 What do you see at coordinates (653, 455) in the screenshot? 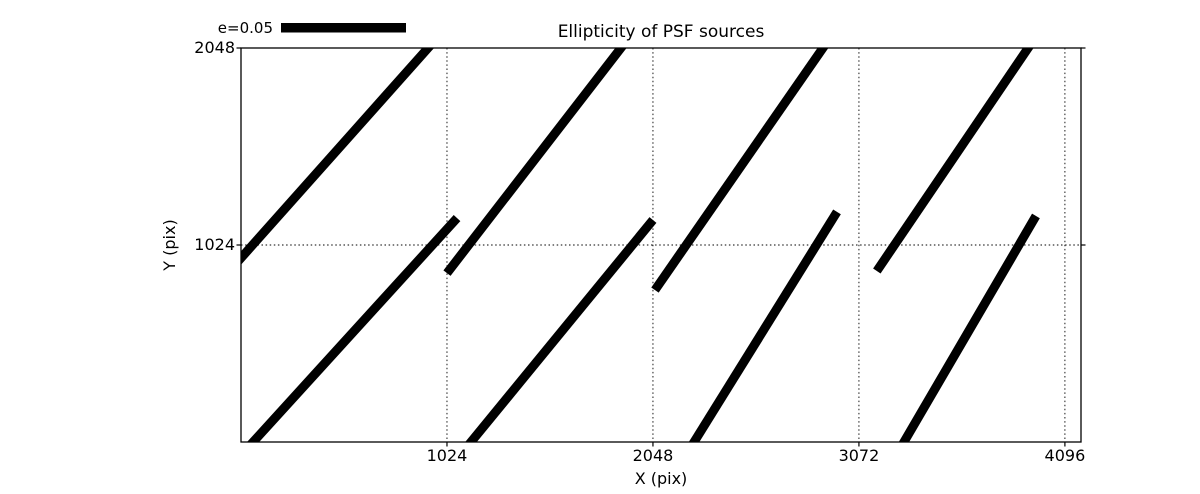
I see `x-tick-label-2048: 2048` at bounding box center [653, 455].